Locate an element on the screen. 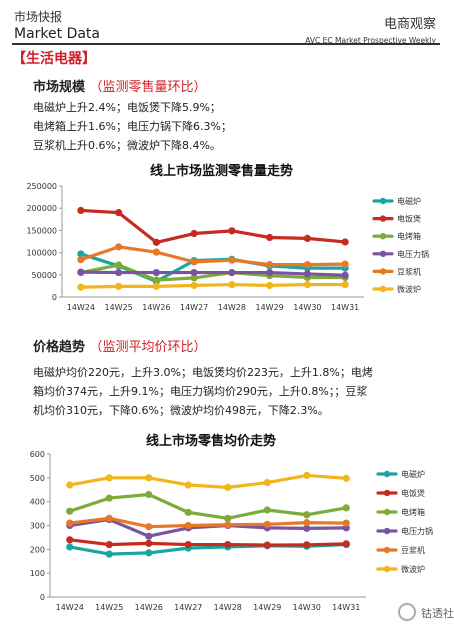 This screenshot has width=454, height=630. legend-label: 电磁炉 is located at coordinates (409, 201).